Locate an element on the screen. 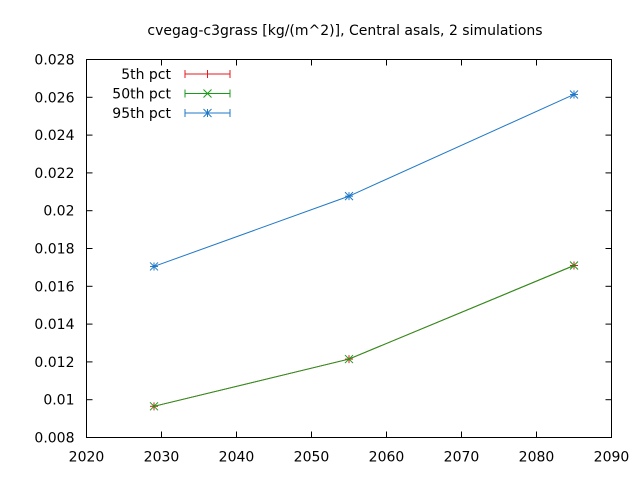 The image size is (640, 480). legend: 5th pct 50th pct 95th pct is located at coordinates (171, 94).